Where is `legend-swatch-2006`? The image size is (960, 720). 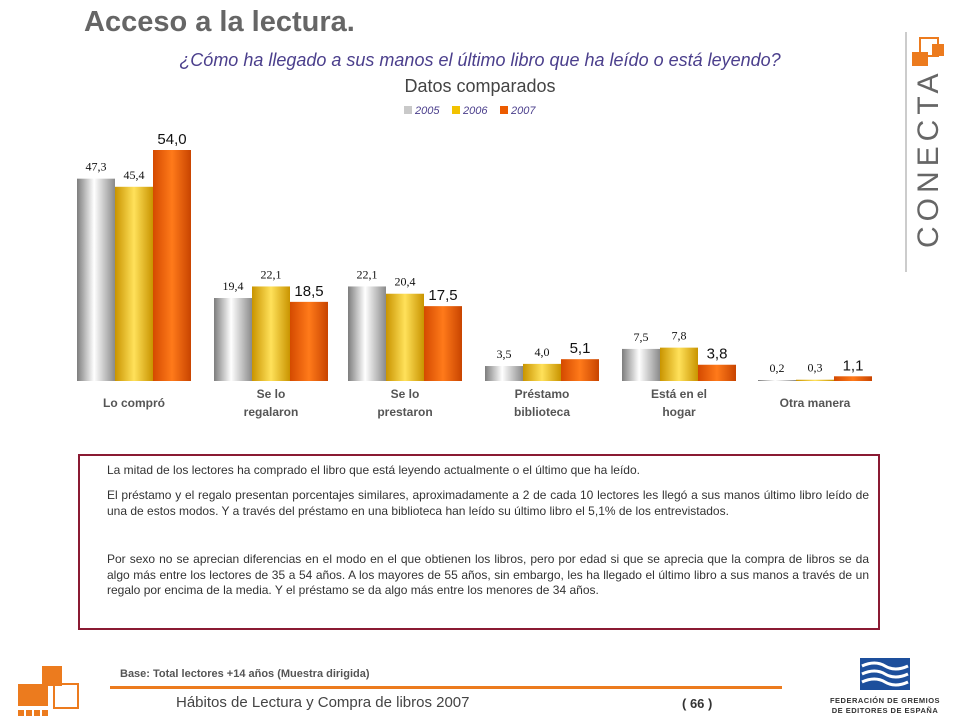 legend-swatch-2006 is located at coordinates (456, 110).